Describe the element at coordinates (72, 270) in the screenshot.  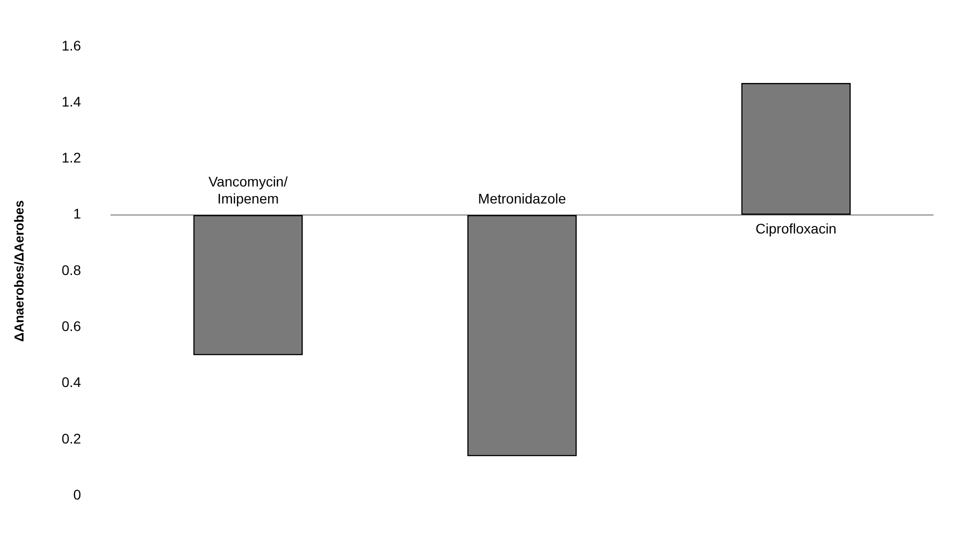
I see `y-tick-label: 0.8` at that location.